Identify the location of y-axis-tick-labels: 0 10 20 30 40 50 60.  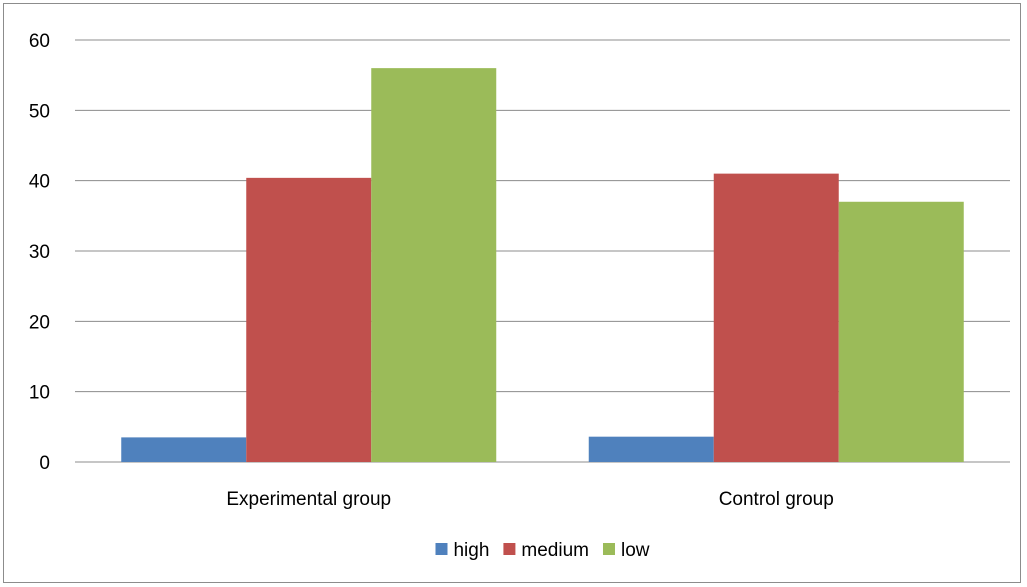
(39, 252).